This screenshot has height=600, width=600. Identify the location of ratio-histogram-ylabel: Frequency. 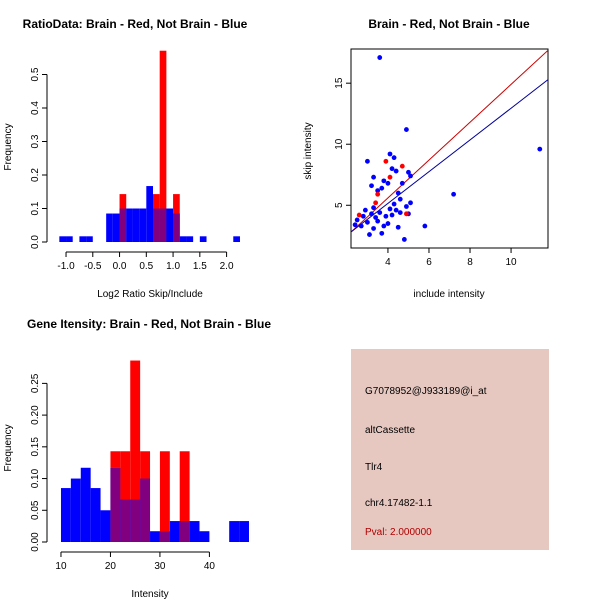
(8, 146).